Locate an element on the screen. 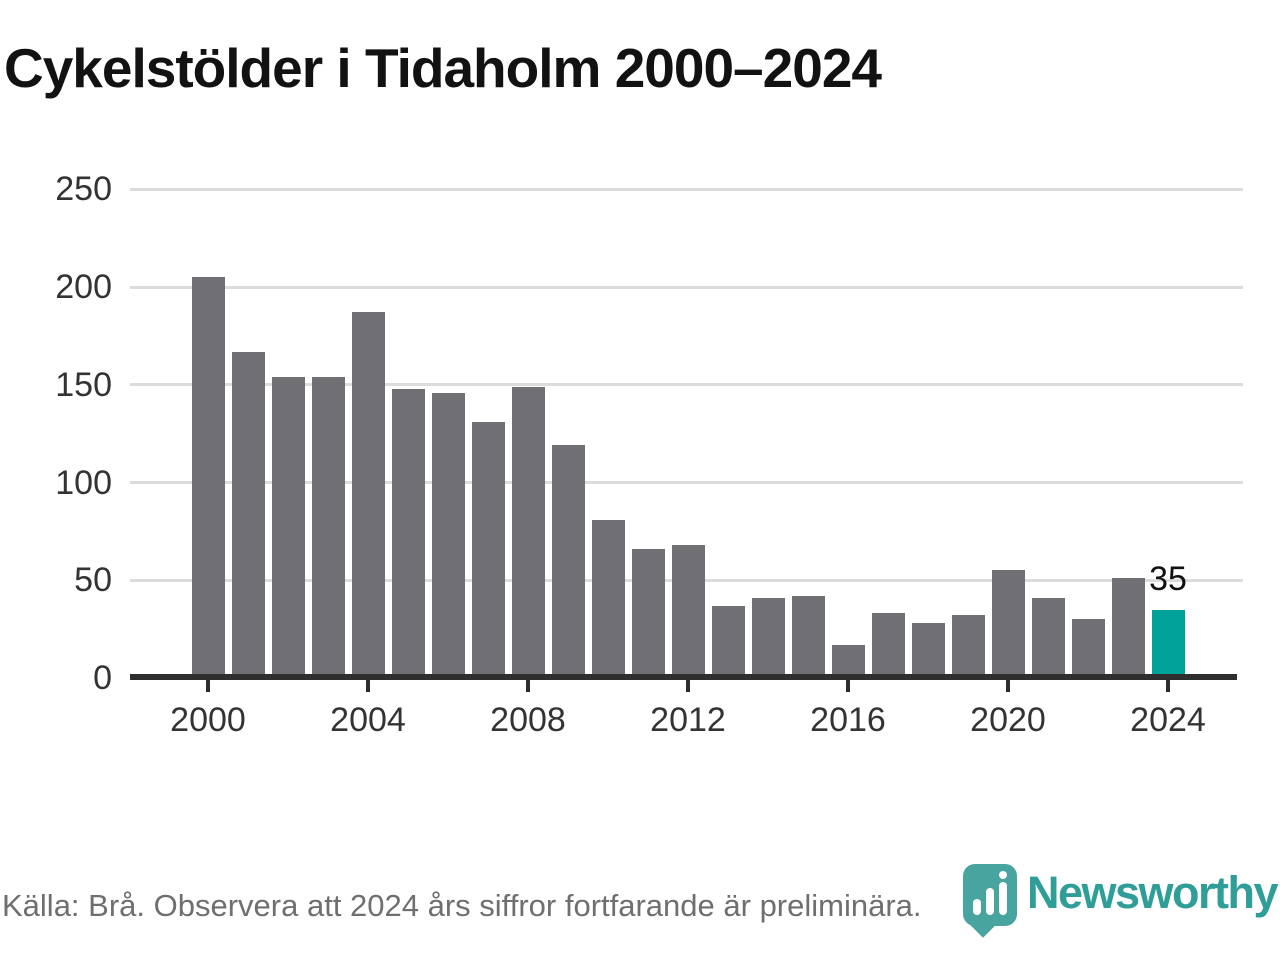 The image size is (1280, 960). bar-2020 is located at coordinates (1008, 623).